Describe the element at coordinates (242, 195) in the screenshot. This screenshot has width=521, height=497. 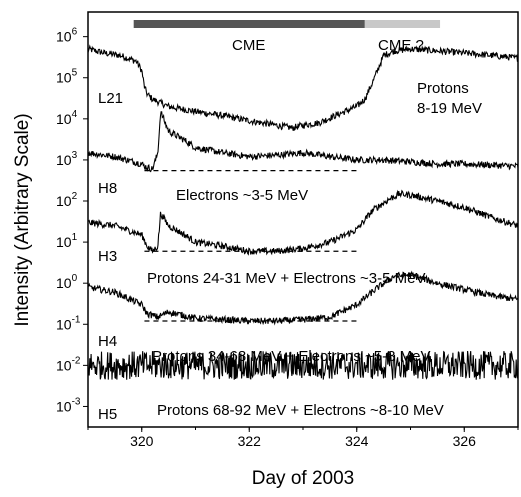
I see `h8-description: Electrons ~3-5 MeV` at that location.